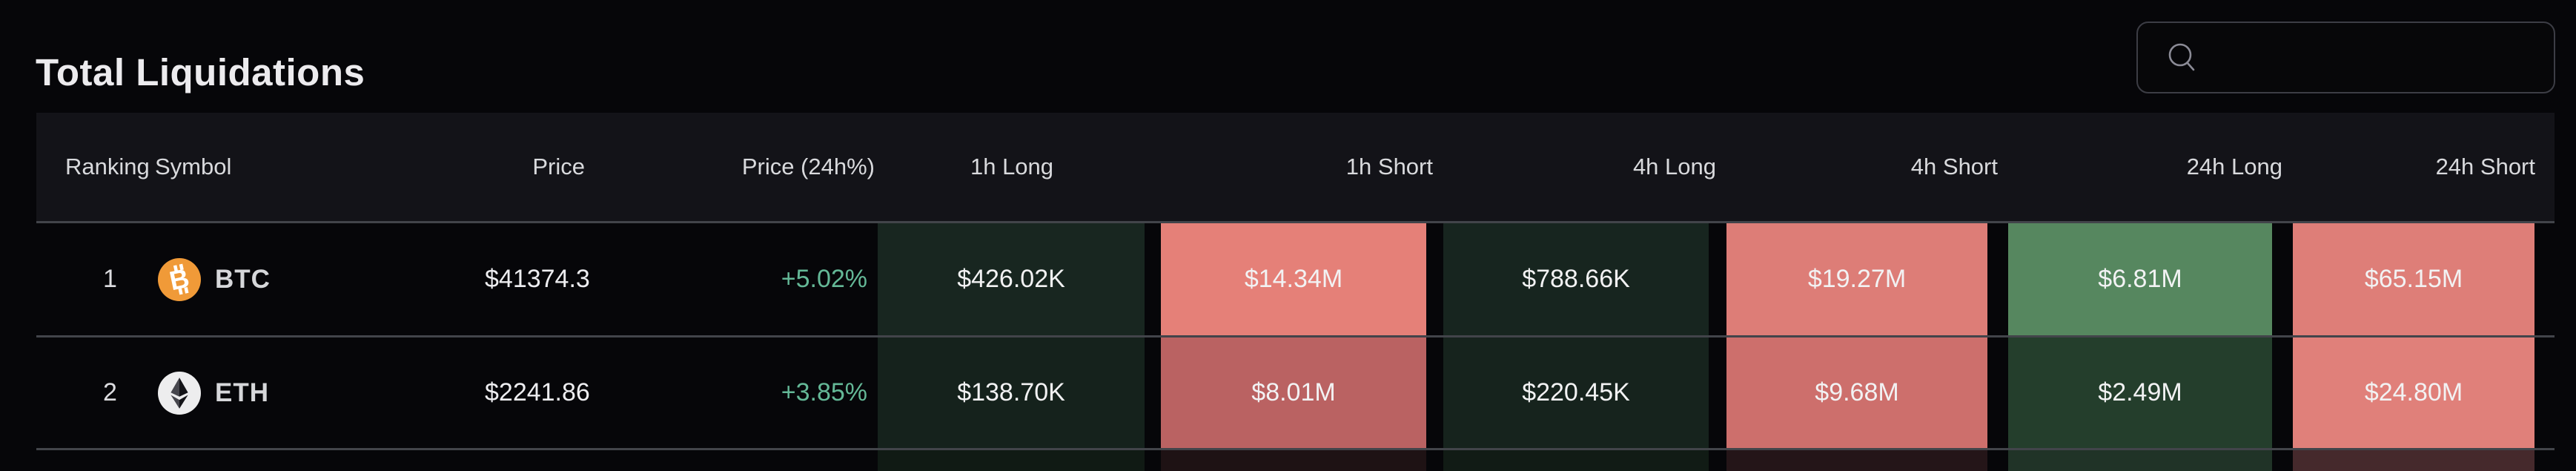 This screenshot has height=471, width=2576. What do you see at coordinates (2140, 460) in the screenshot?
I see `liq-cell-24h-long` at bounding box center [2140, 460].